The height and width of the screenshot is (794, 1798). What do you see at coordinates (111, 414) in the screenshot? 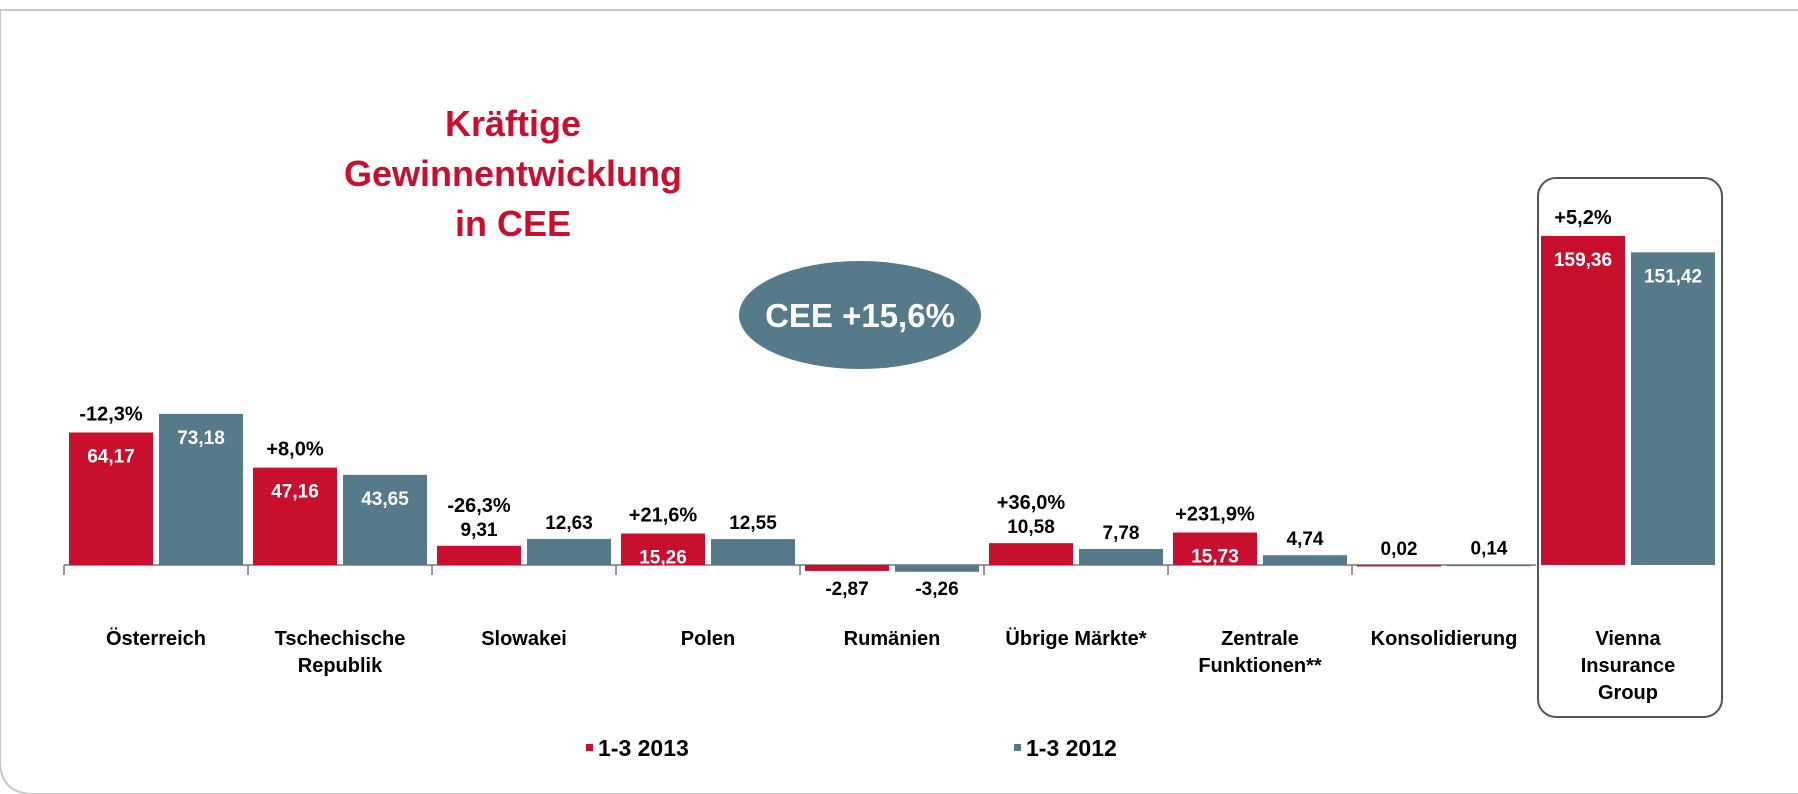
I see `change-label: -12,3%` at bounding box center [111, 414].